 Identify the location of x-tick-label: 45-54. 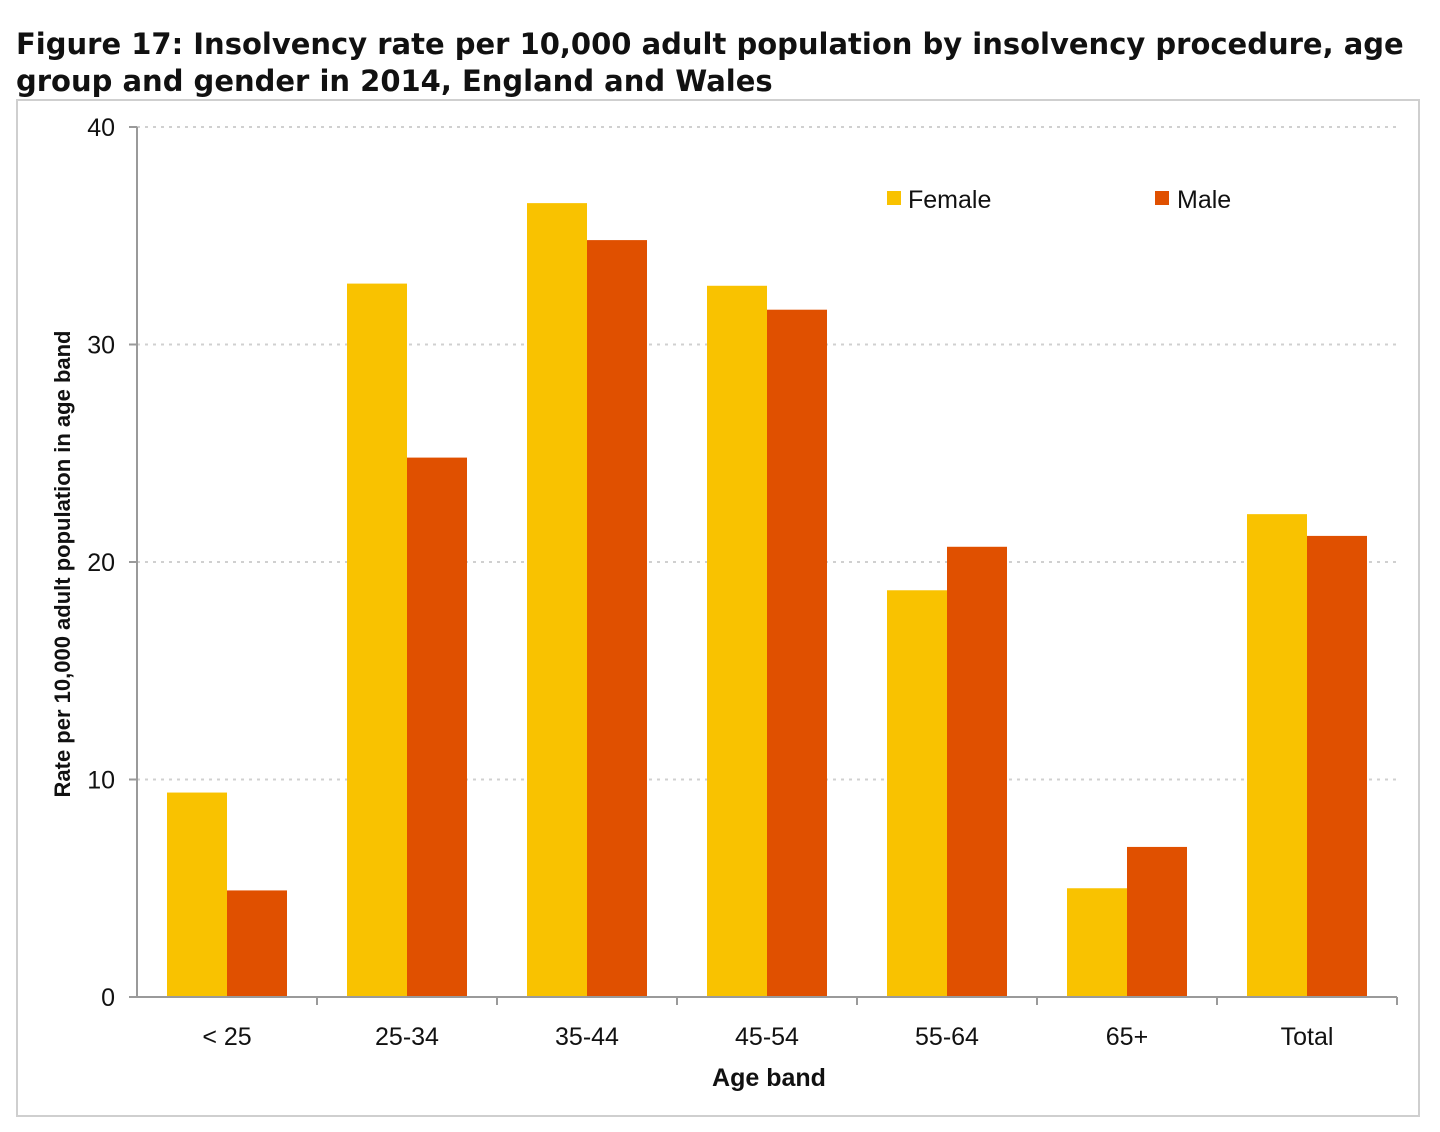
(767, 1037).